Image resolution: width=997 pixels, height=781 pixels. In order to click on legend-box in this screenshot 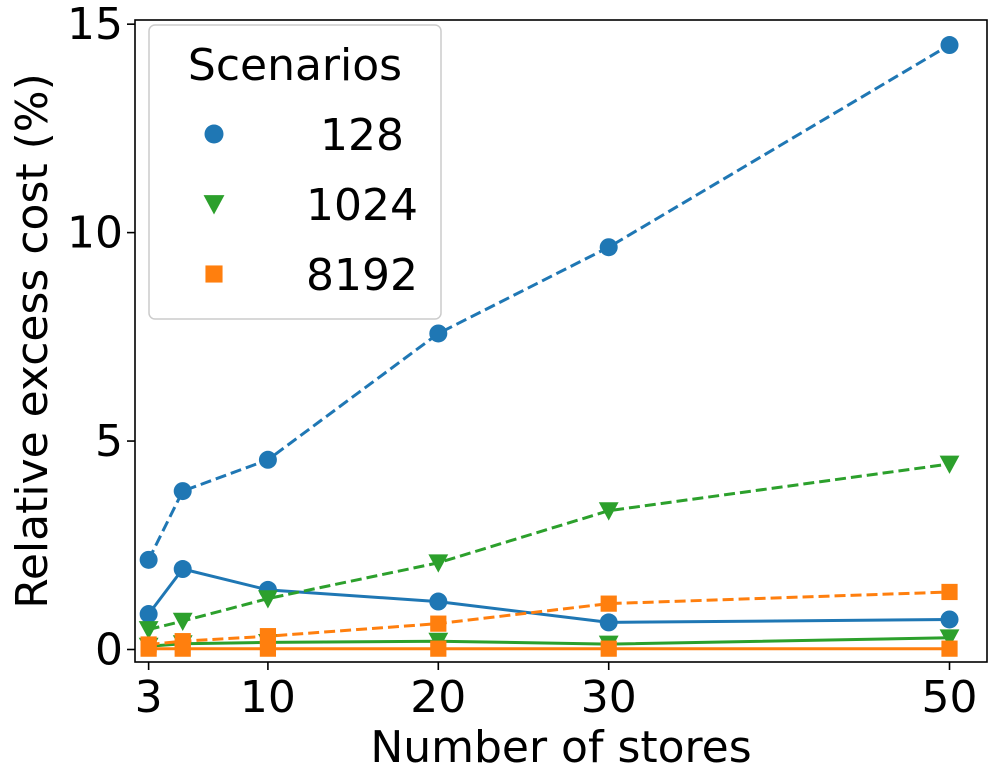, I will do `click(295, 172)`.